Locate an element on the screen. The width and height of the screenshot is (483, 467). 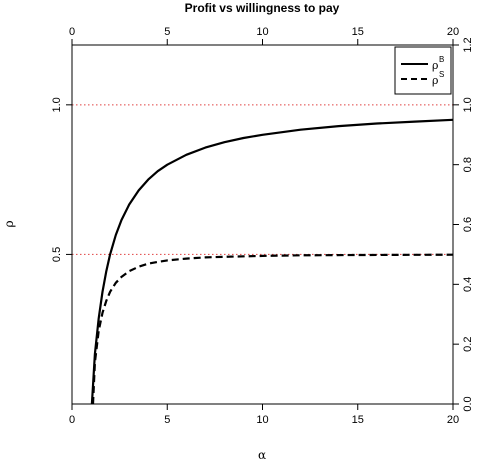
x-tick-label-top: 10 is located at coordinates (262, 32).